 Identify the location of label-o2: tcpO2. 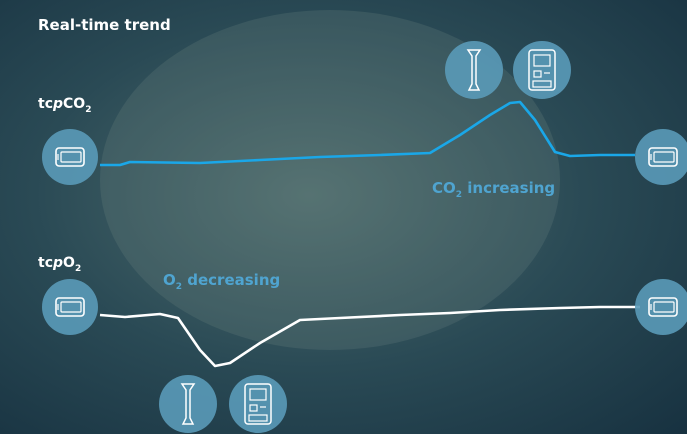
(59, 264).